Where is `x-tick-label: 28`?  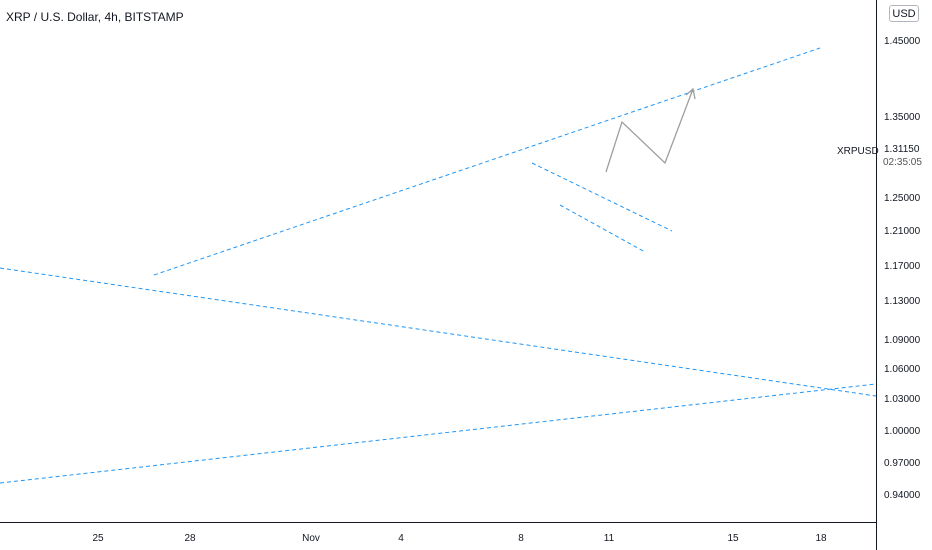 x-tick-label: 28 is located at coordinates (190, 538).